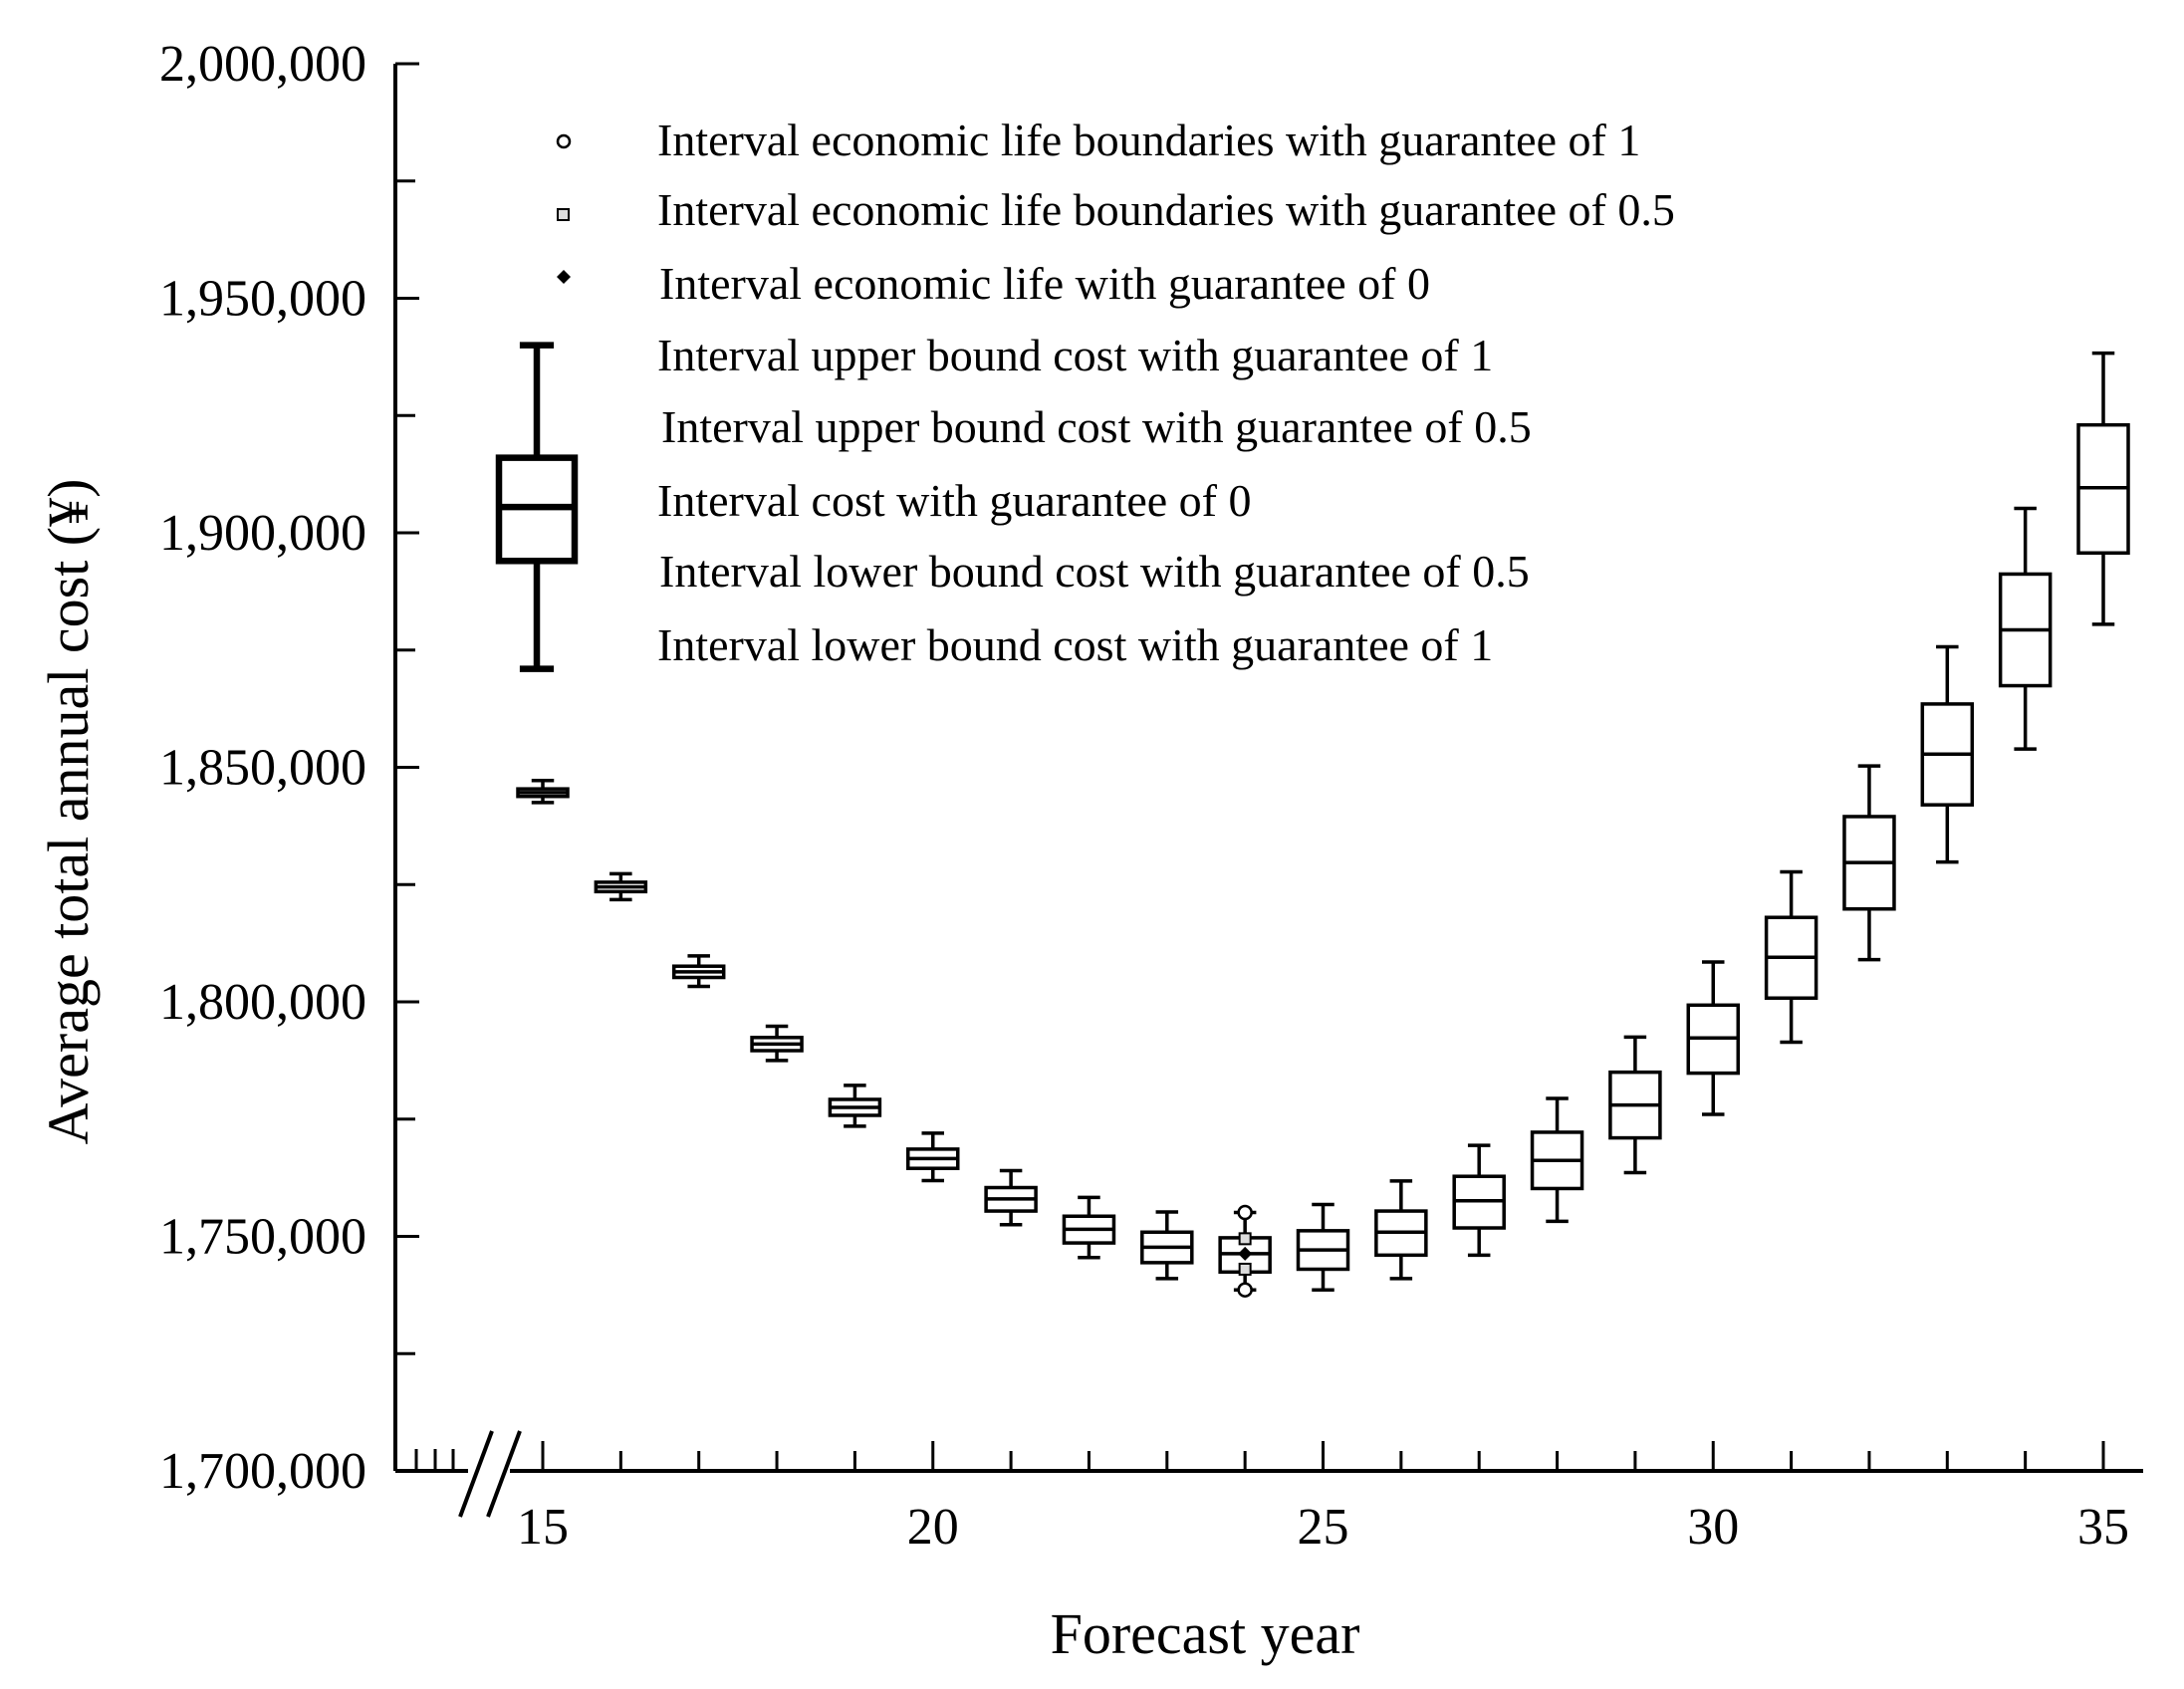 The height and width of the screenshot is (1689, 2184). What do you see at coordinates (262, 299) in the screenshot?
I see `y-tick-label: 1,950,000` at bounding box center [262, 299].